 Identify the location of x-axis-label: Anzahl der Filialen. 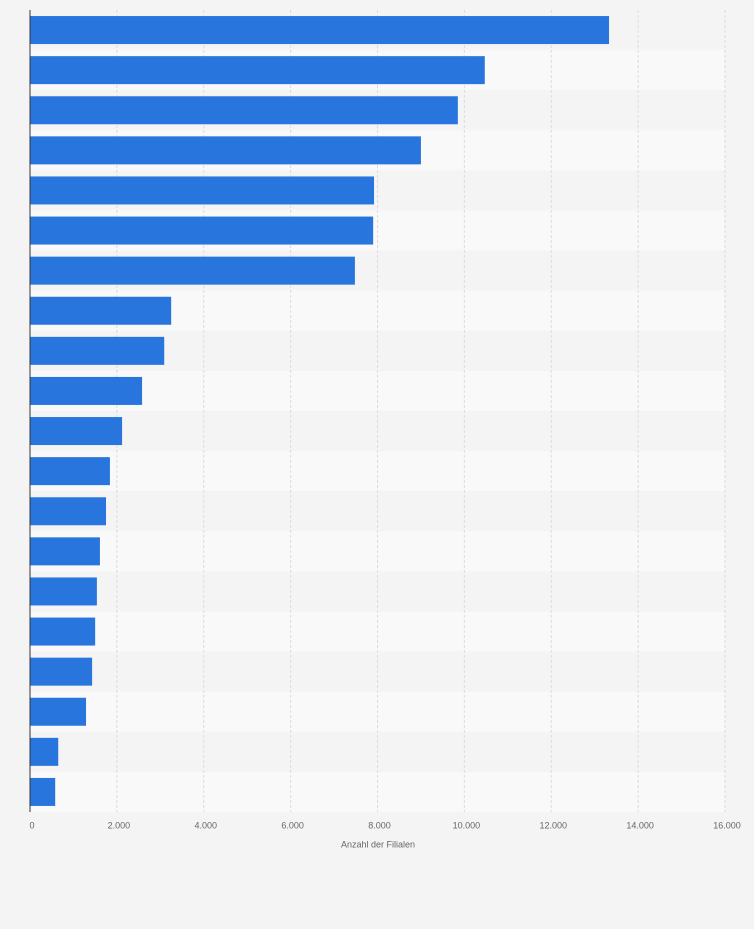
(378, 844).